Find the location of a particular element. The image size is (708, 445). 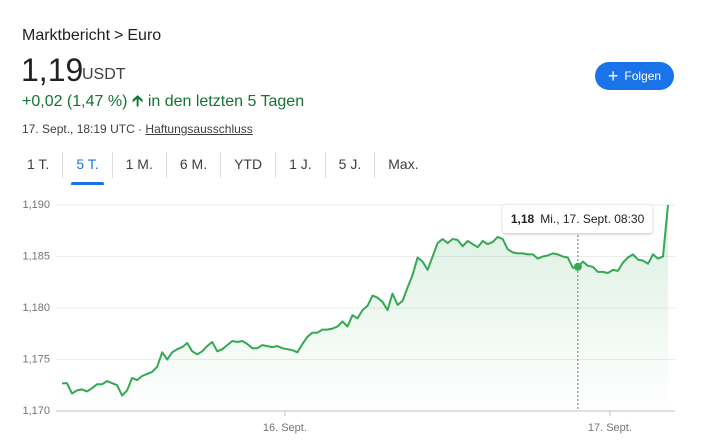

price: 1,19 is located at coordinates (52, 70).